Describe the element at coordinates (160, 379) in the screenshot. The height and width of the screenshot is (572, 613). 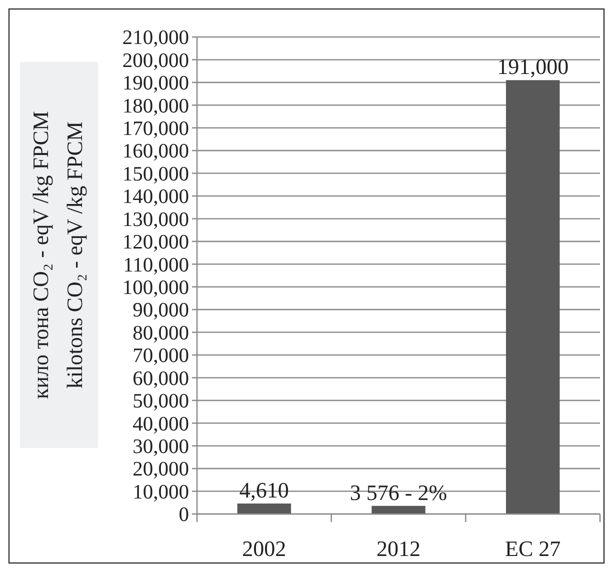
I see `y-tick-label: 60,000` at that location.